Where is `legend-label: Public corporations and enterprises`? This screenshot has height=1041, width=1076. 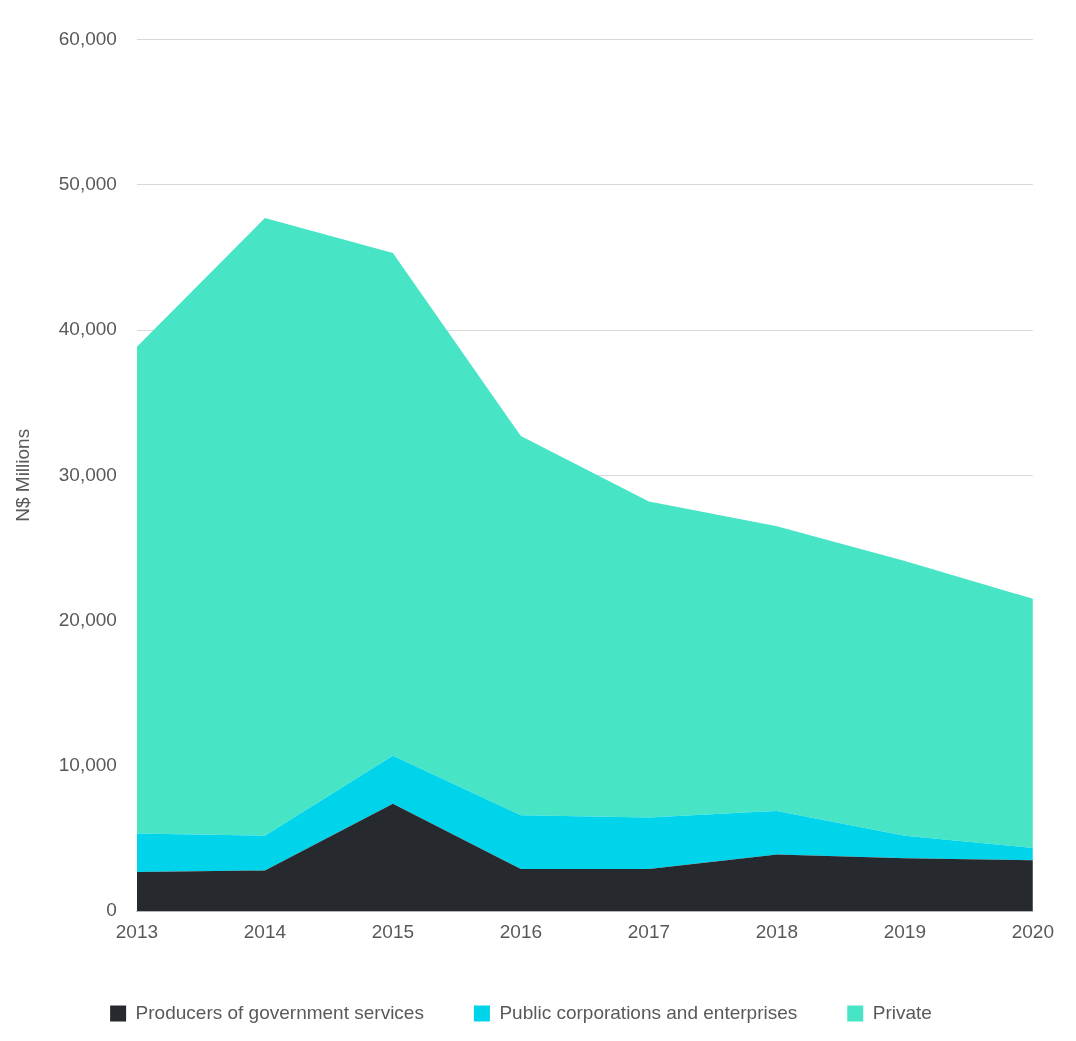
legend-label: Public corporations and enterprises is located at coordinates (648, 1012).